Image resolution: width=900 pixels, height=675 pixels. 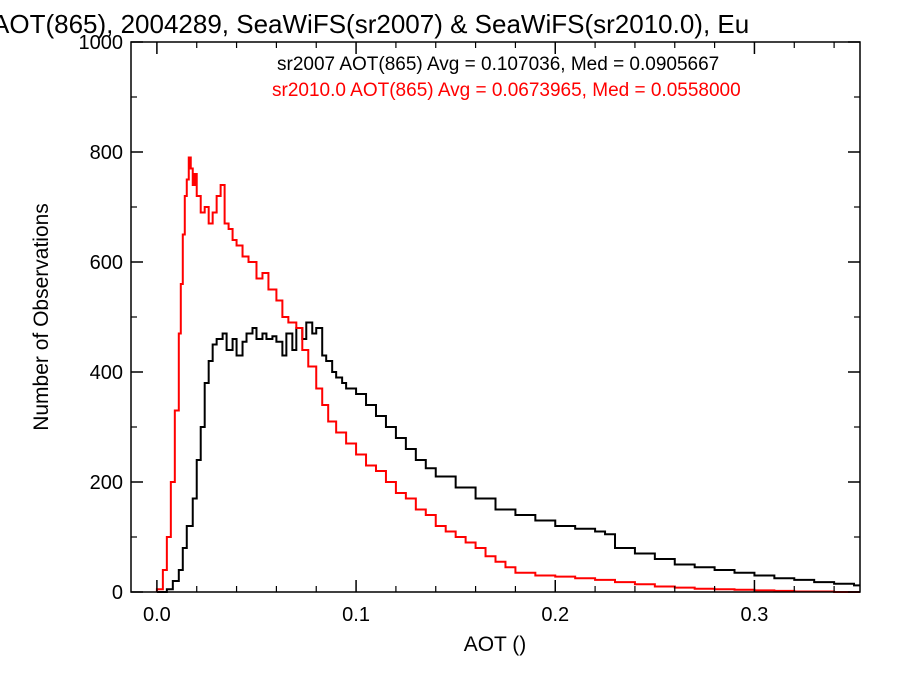 What do you see at coordinates (356, 615) in the screenshot?
I see `x-tick-label: 0.1` at bounding box center [356, 615].